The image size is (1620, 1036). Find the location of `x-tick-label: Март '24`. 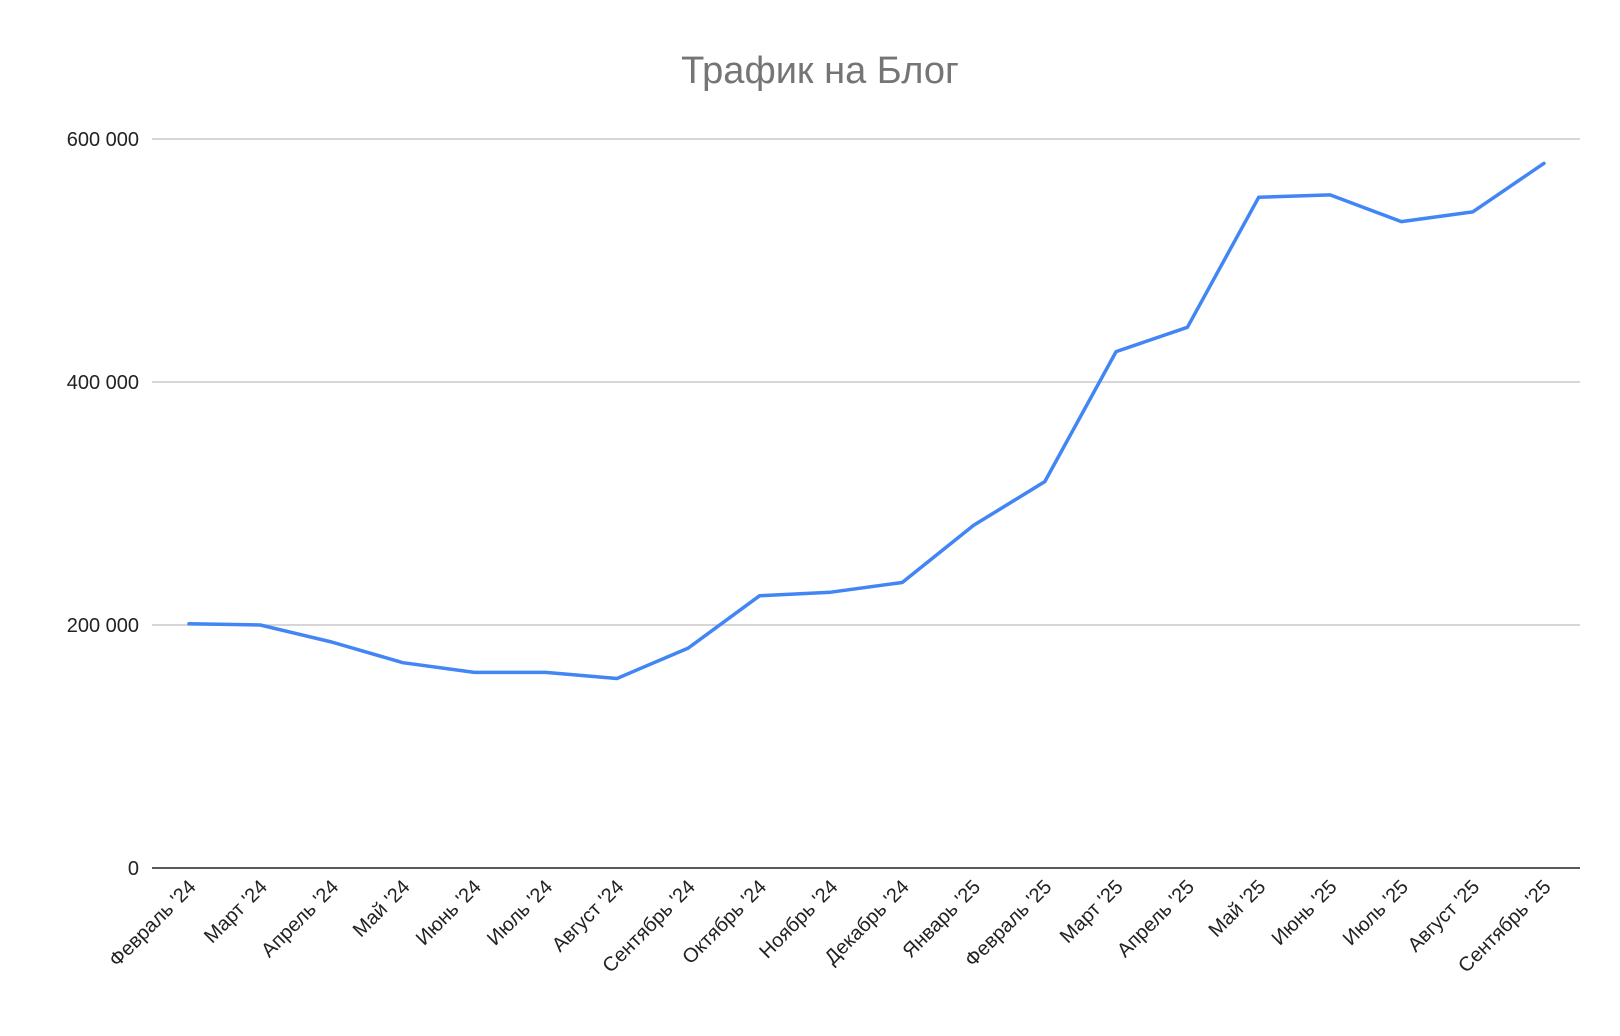

x-tick-label: Март '24 is located at coordinates (236, 912).